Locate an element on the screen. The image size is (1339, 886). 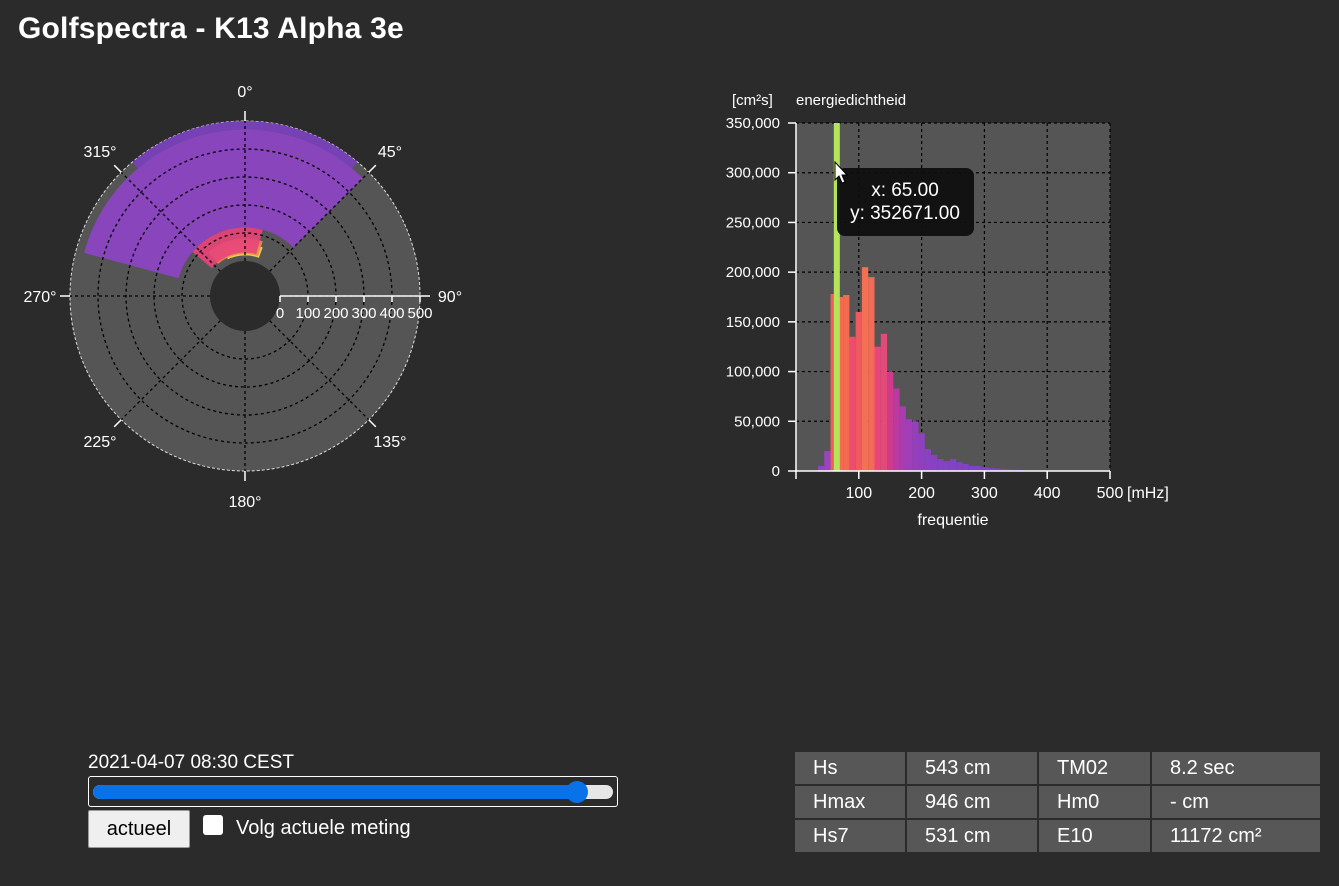
stat-name: Hs is located at coordinates (850, 768).